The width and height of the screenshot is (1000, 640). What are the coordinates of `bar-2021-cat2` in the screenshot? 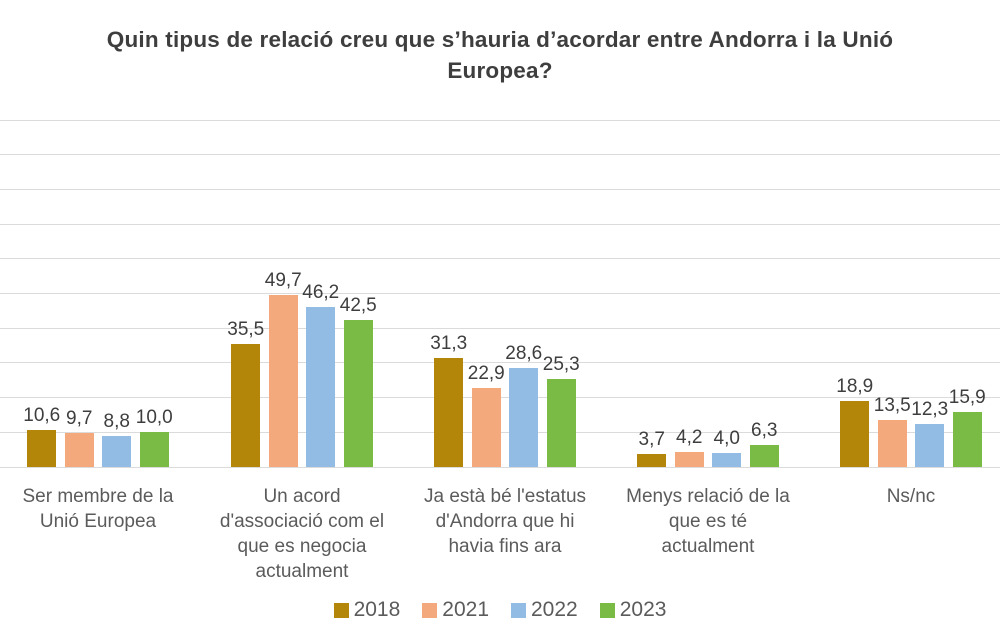 It's located at (283, 380).